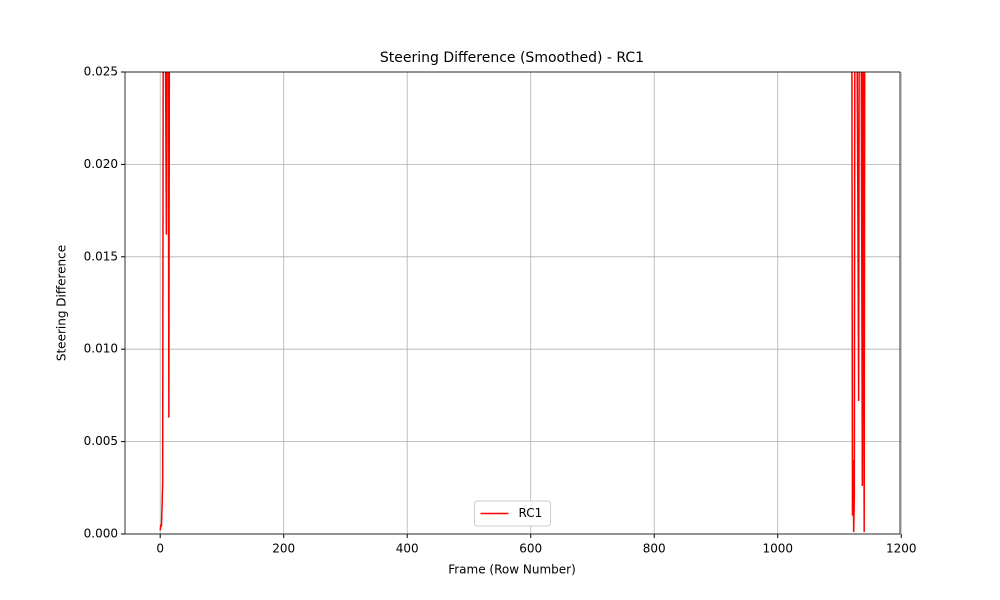 The width and height of the screenshot is (1000, 600). I want to click on legend-box, so click(512, 513).